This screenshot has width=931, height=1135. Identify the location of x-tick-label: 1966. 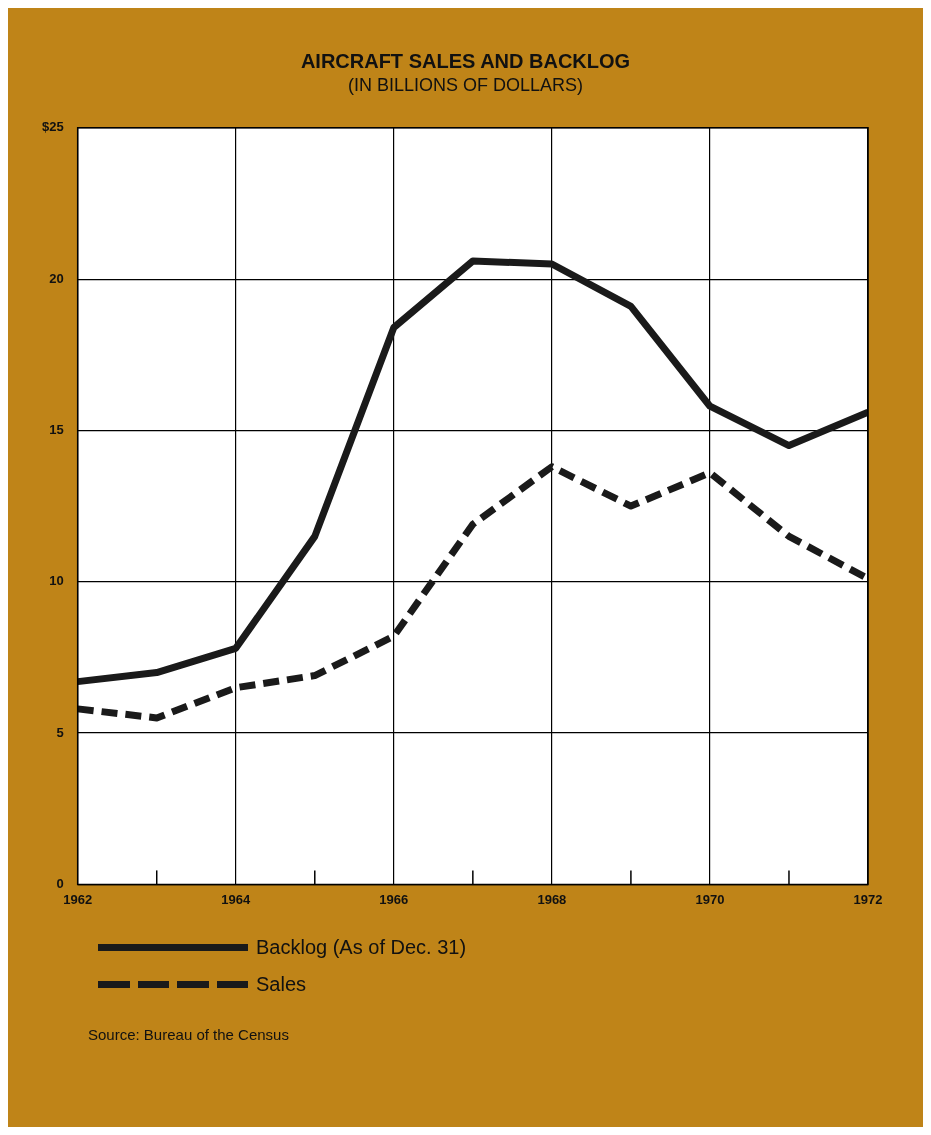
(394, 899).